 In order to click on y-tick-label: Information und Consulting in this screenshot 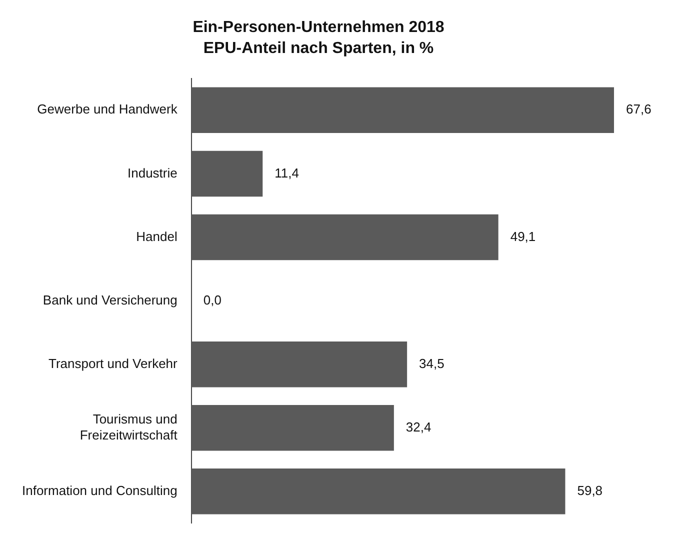, I will do `click(100, 490)`.